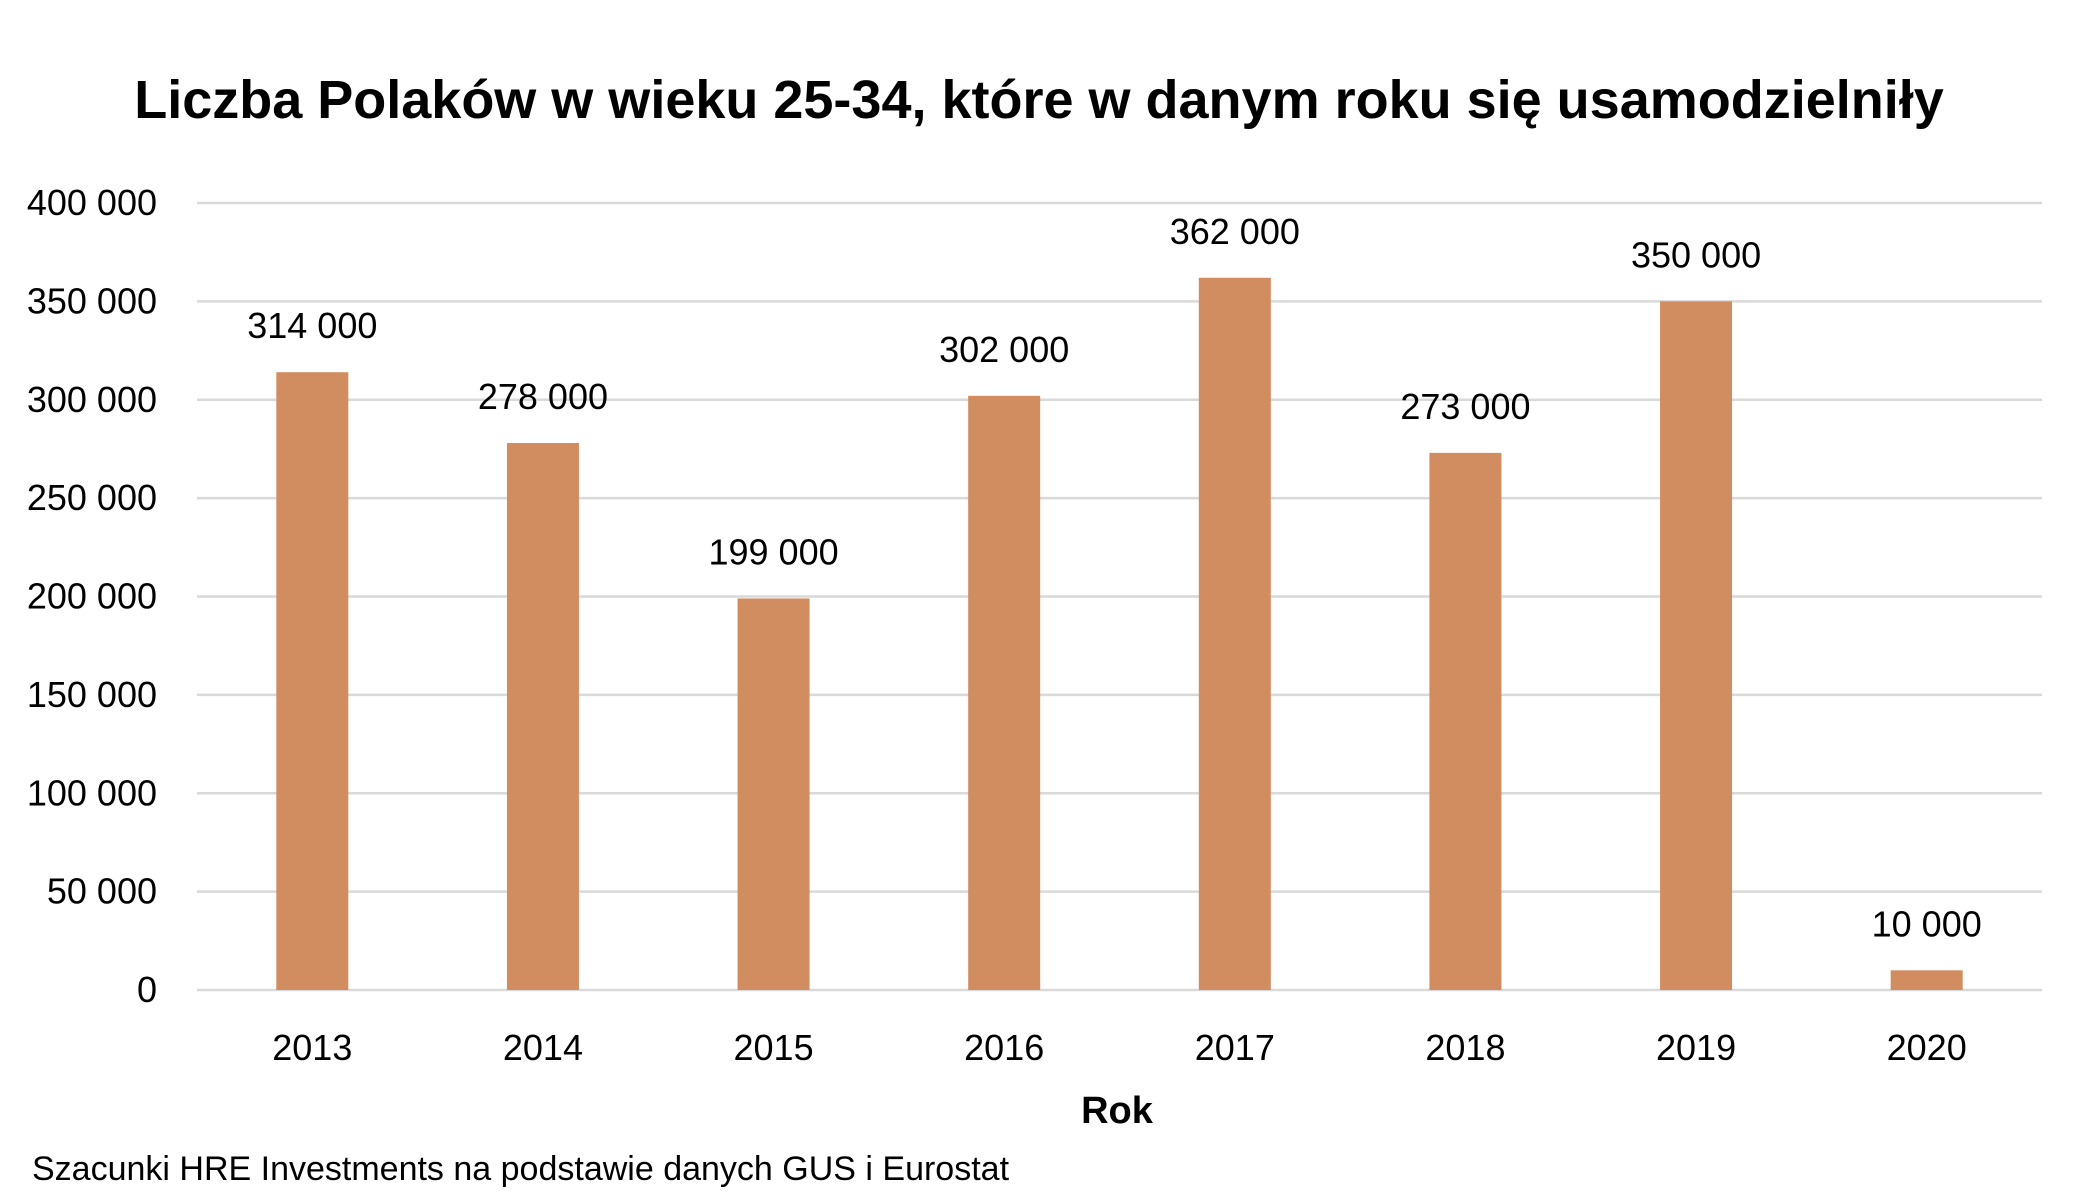  What do you see at coordinates (1117, 1111) in the screenshot?
I see `x-axis-title: Rok` at bounding box center [1117, 1111].